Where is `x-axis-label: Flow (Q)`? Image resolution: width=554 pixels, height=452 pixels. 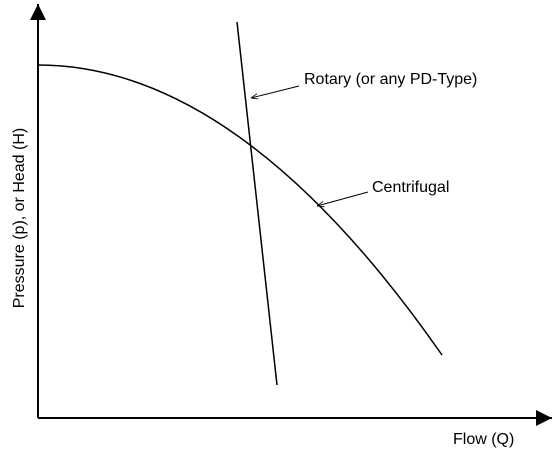 x-axis-label: Flow (Q) is located at coordinates (483, 439).